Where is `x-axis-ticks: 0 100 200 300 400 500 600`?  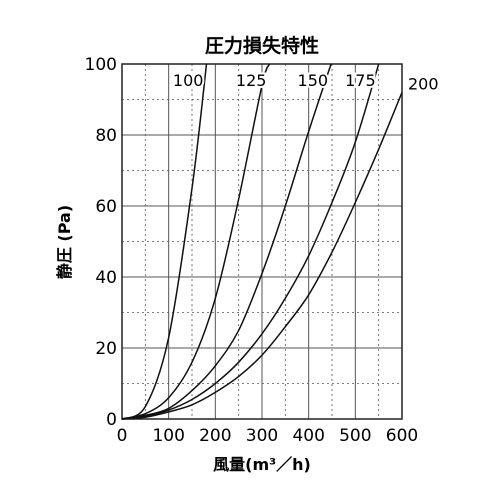
x-axis-ticks: 0 100 200 300 400 500 600 is located at coordinates (268, 436).